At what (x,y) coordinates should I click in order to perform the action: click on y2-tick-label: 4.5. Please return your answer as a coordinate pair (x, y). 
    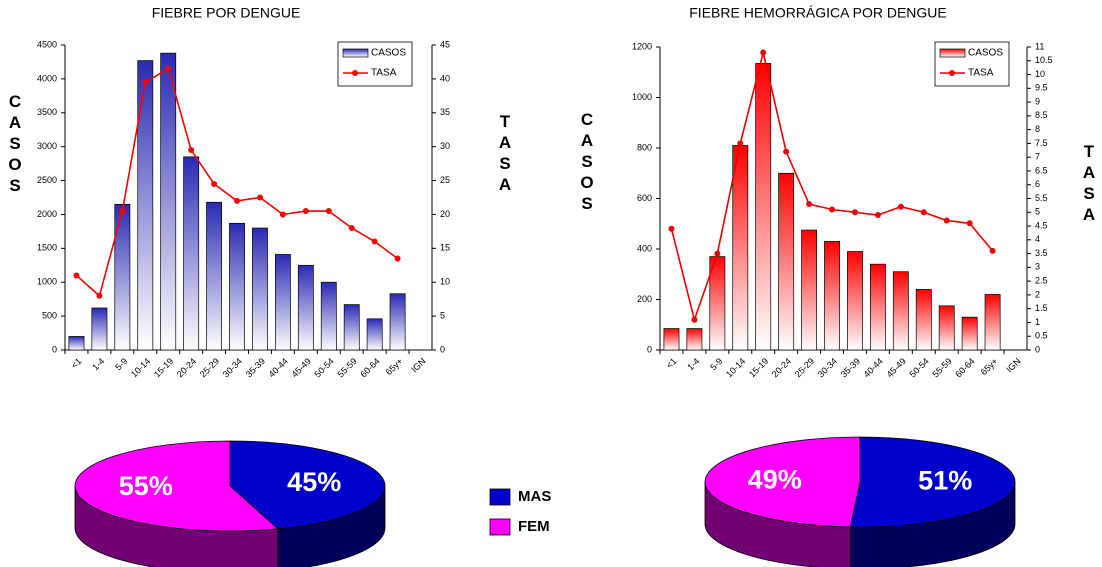
    Looking at the image, I should click on (1041, 225).